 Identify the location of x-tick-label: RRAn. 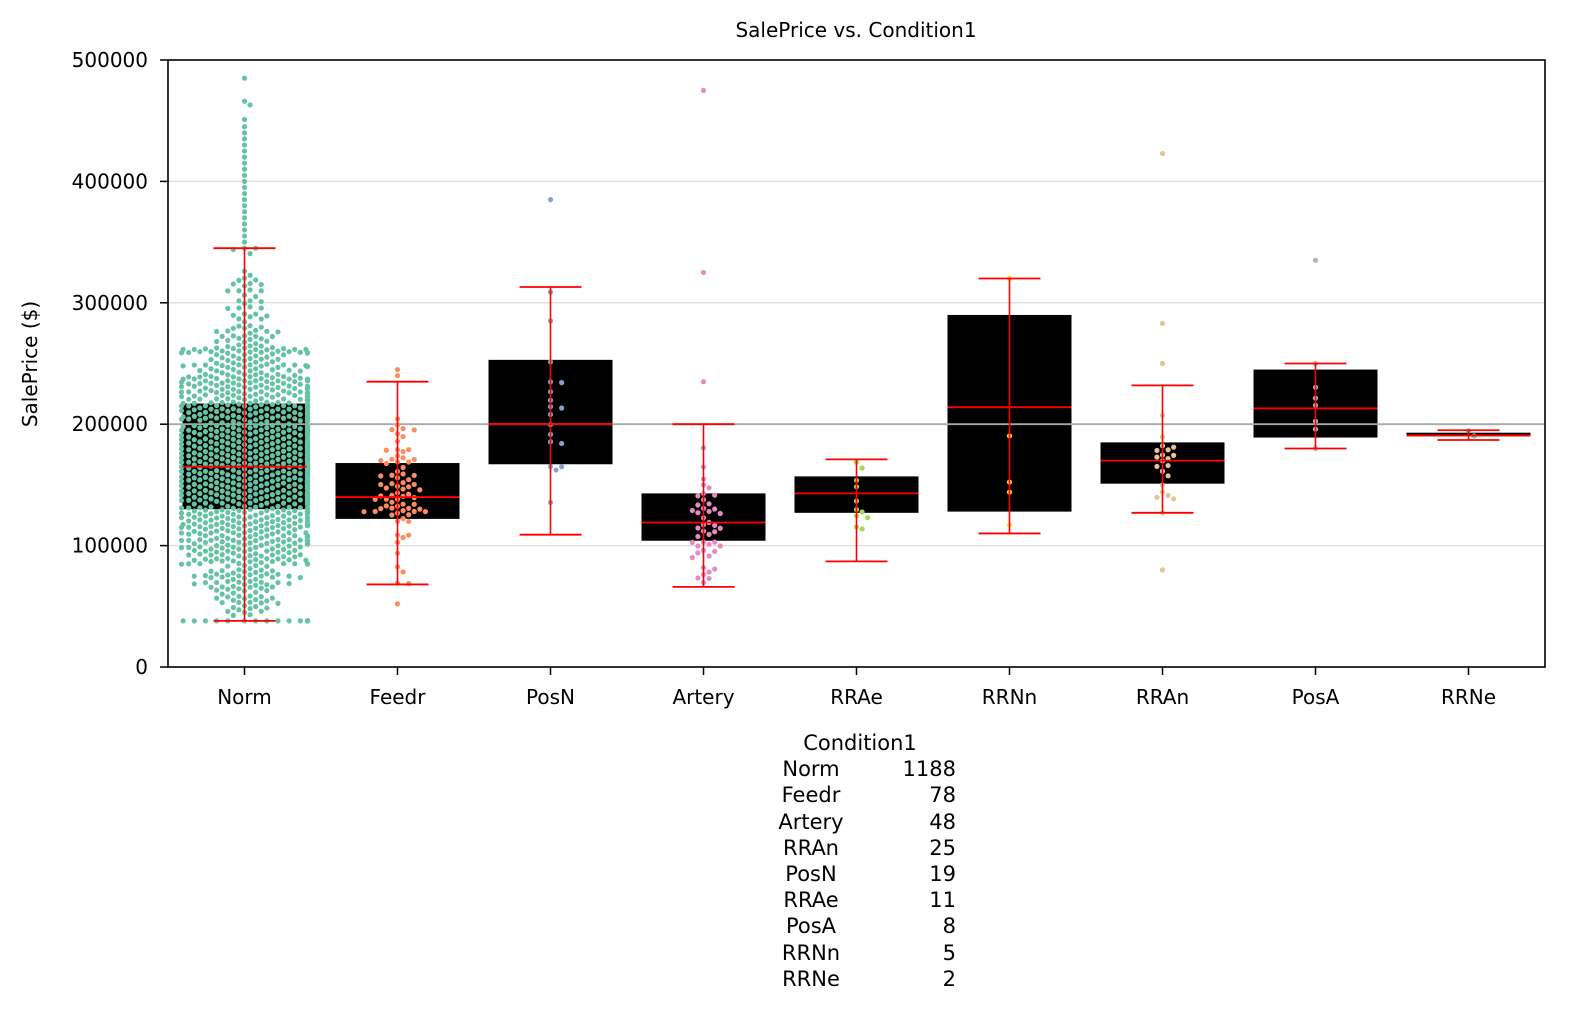
(1162, 697).